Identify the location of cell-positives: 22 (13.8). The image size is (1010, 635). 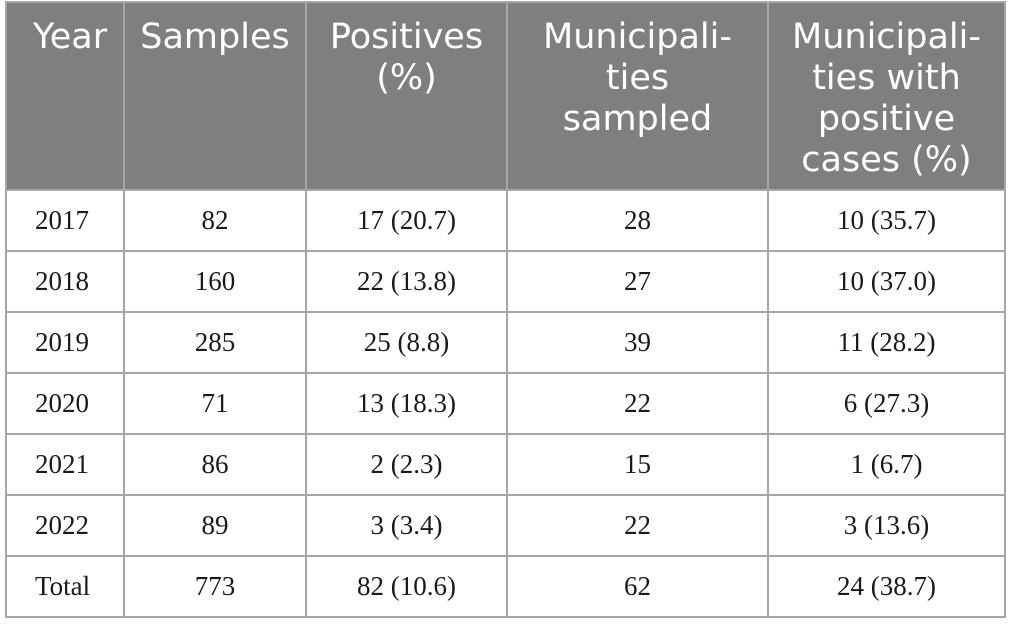
(406, 281).